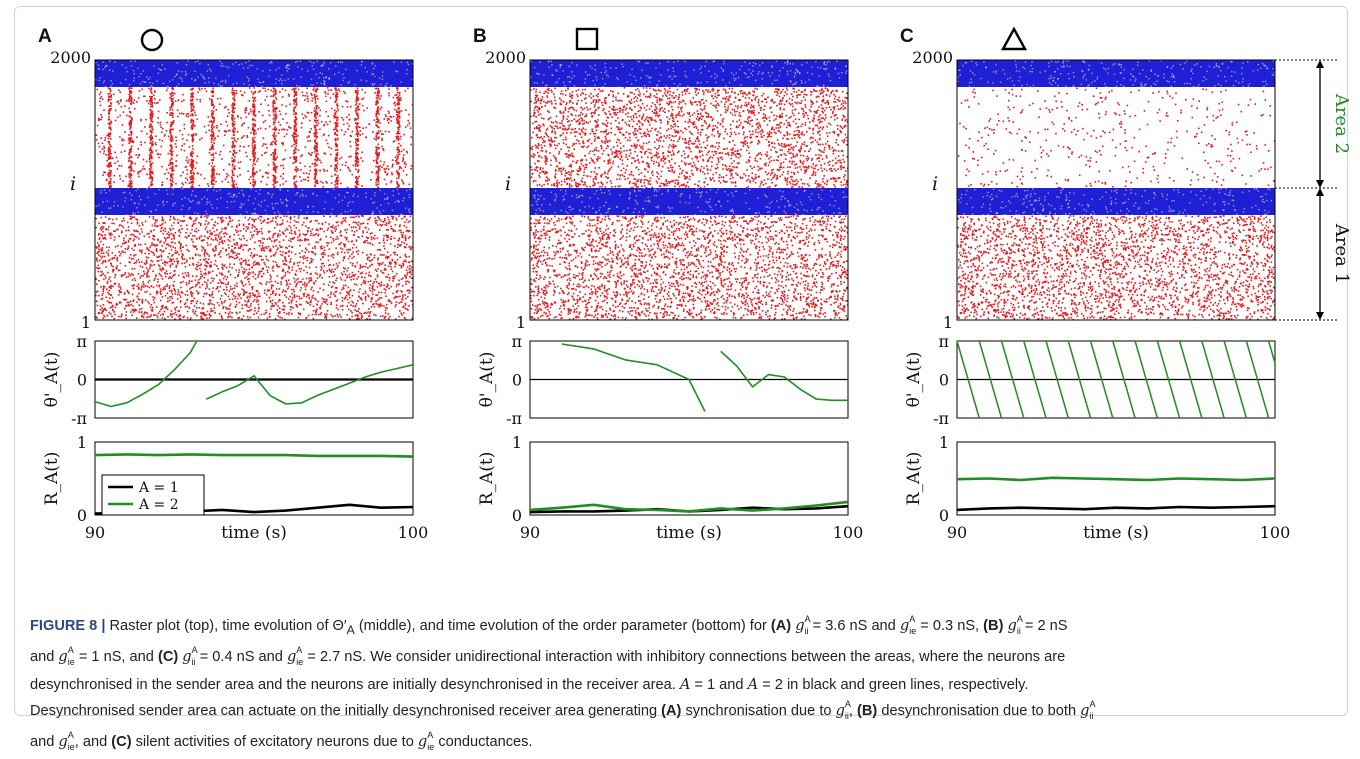 This screenshot has height=759, width=1360. I want to click on figure-label: FIGURE 8 |, so click(70, 626).